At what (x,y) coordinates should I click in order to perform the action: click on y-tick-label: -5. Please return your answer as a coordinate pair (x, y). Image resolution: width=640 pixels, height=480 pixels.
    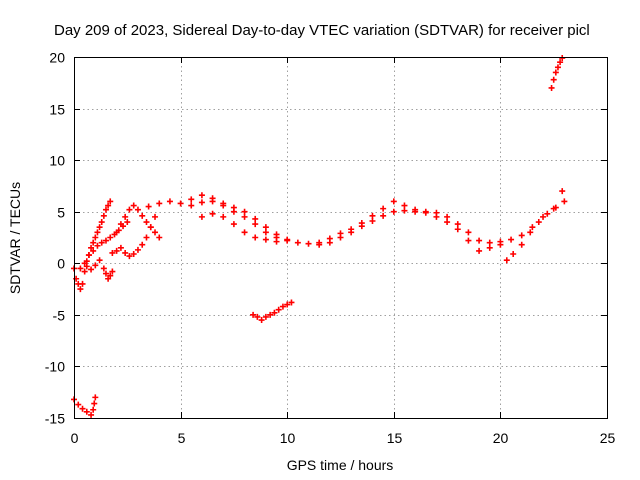
    Looking at the image, I should click on (59, 316).